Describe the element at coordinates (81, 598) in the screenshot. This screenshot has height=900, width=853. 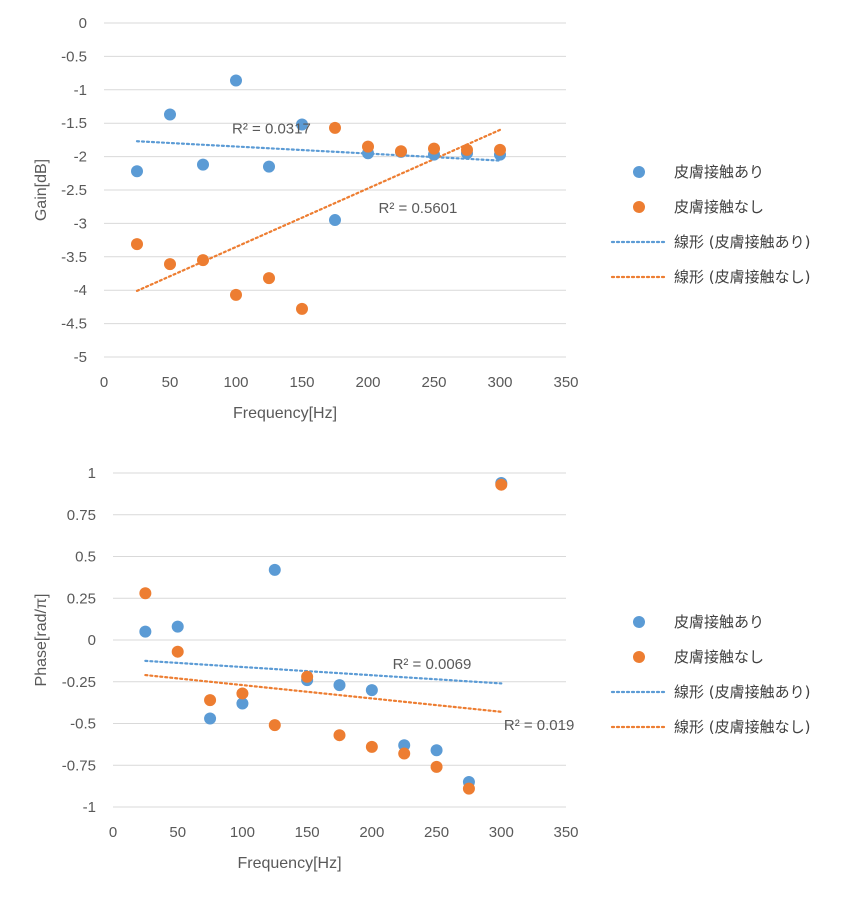
I see `y-tick-label: 0.25` at that location.